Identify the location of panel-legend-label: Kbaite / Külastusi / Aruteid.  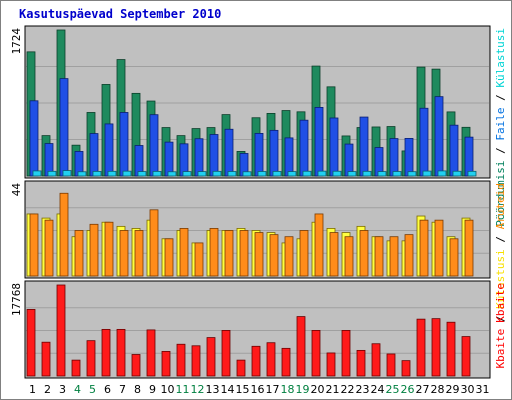
(500, 275).